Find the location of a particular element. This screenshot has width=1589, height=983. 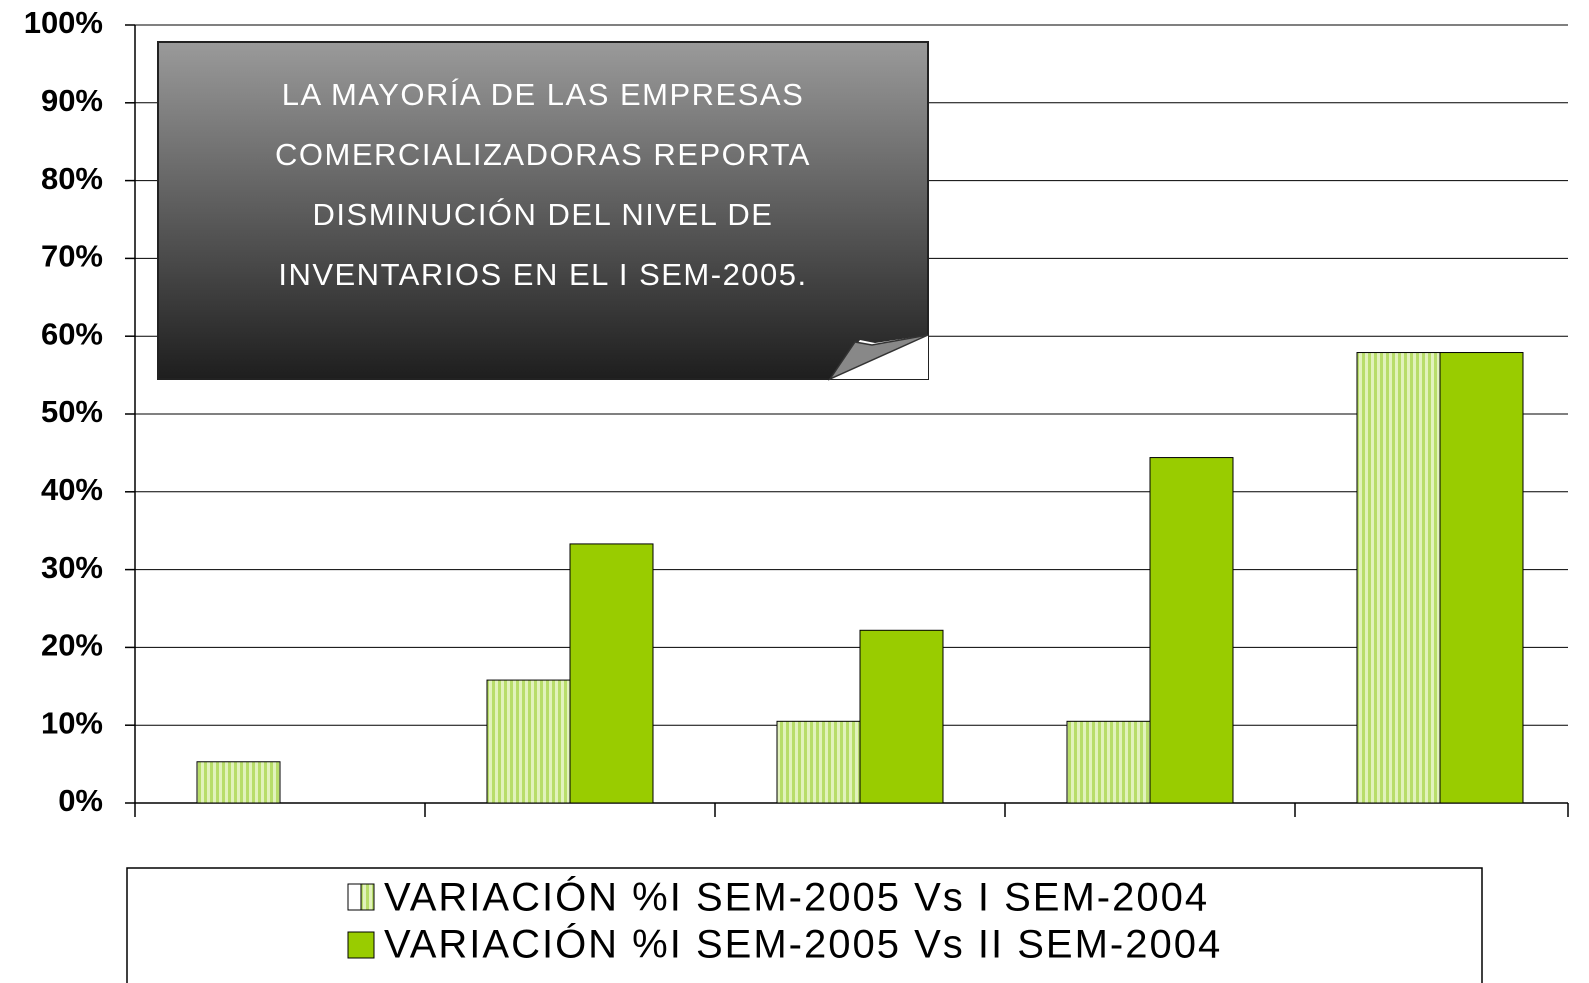

y-tick-label: 10% is located at coordinates (72, 722).